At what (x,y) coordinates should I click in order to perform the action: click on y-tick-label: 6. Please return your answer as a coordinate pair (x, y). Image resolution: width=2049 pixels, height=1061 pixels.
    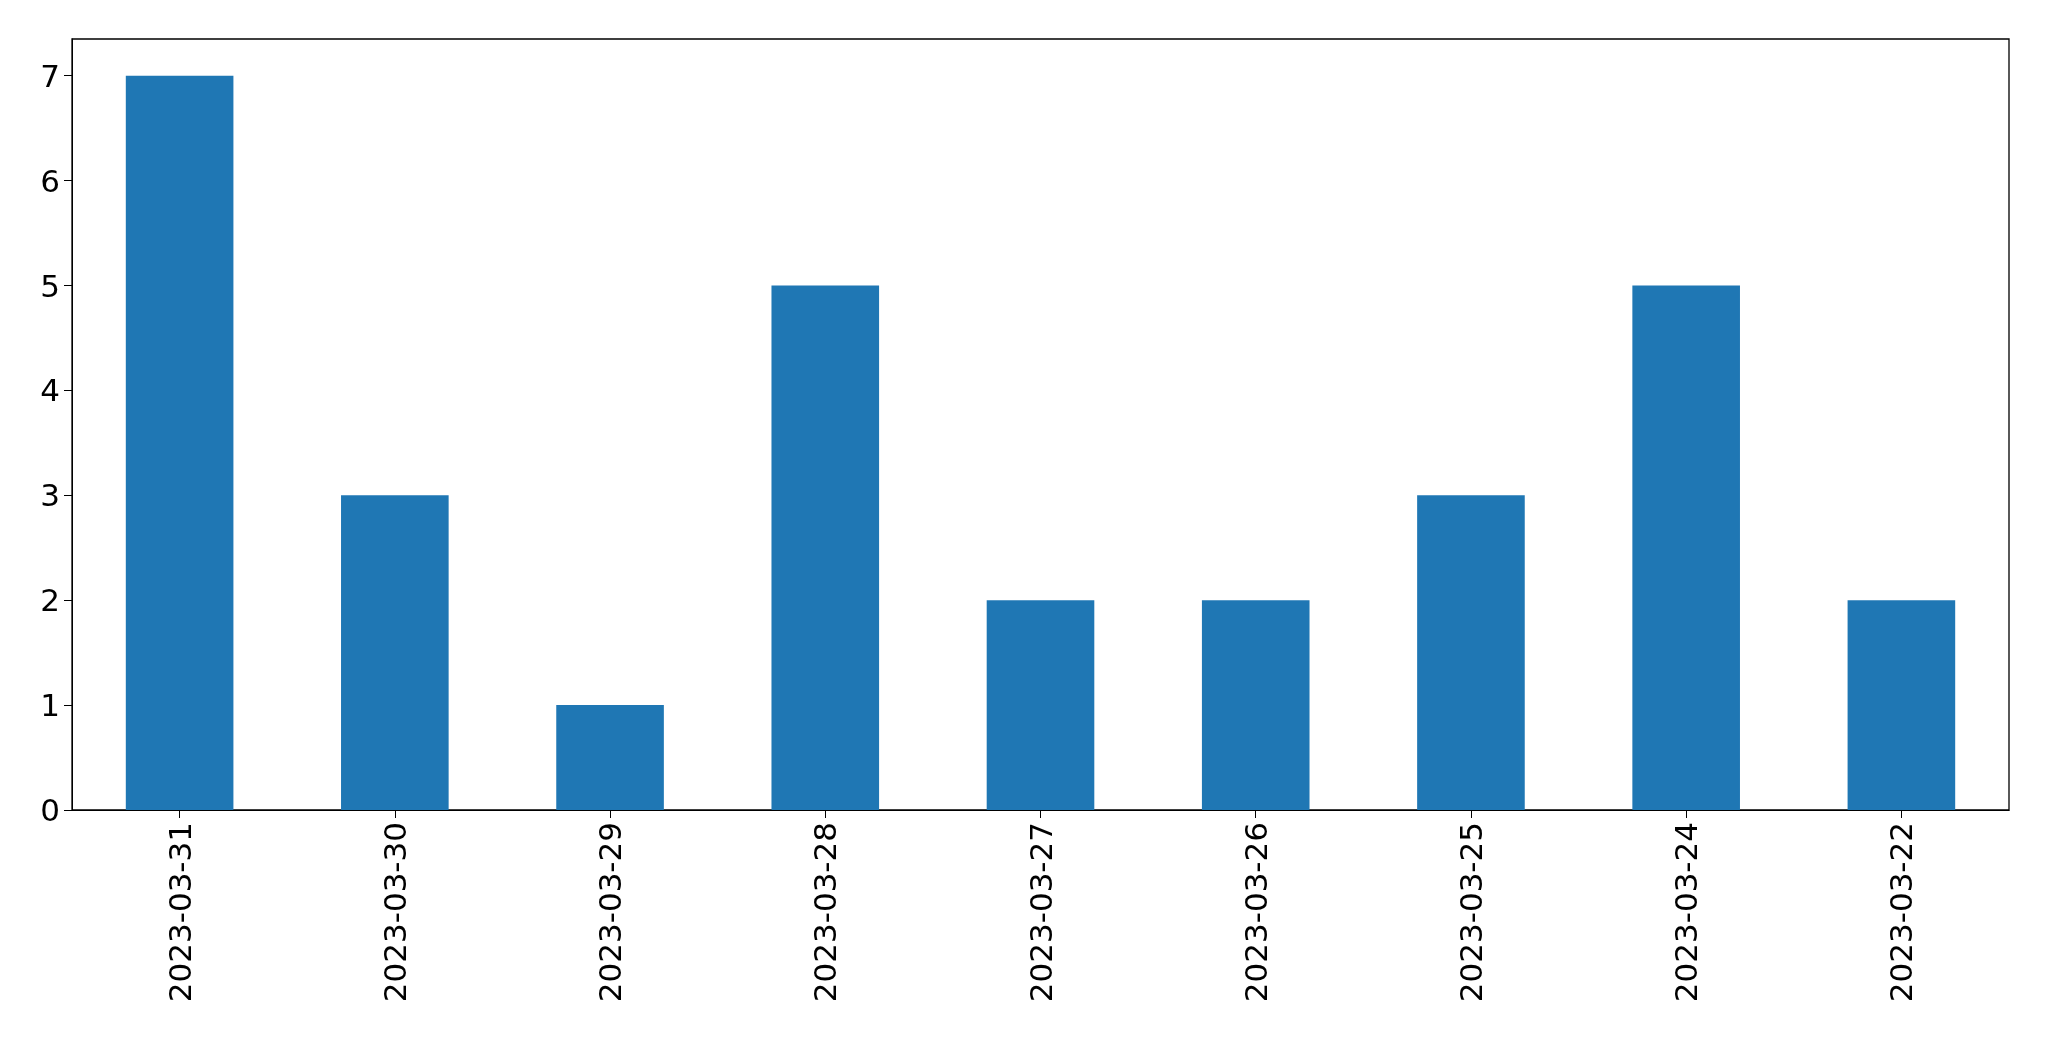
    Looking at the image, I should click on (50, 180).